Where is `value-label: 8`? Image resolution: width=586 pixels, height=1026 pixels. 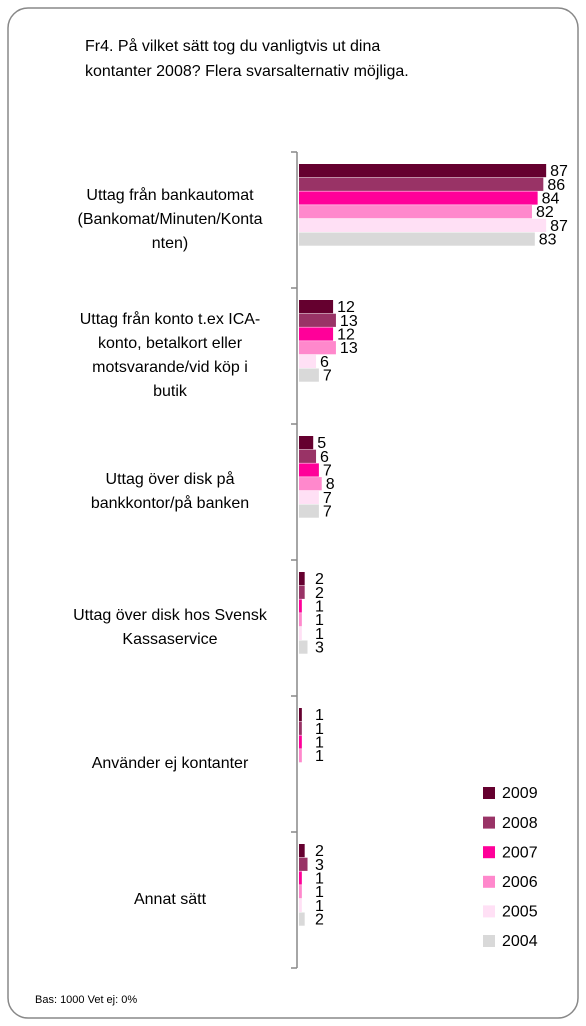 value-label: 8 is located at coordinates (330, 484).